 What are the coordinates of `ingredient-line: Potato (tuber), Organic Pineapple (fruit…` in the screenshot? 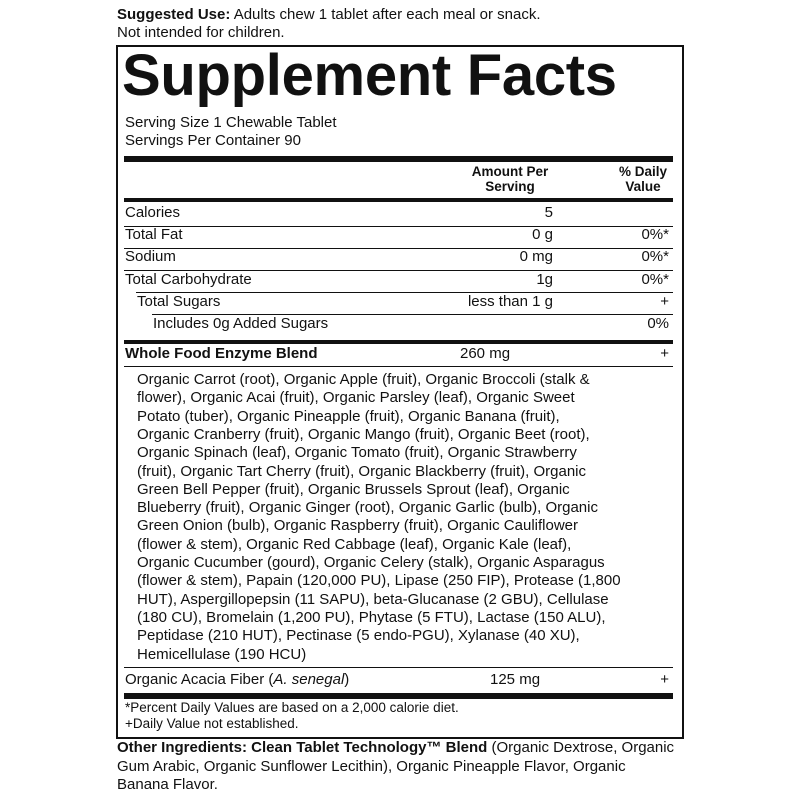 It's located at (348, 416).